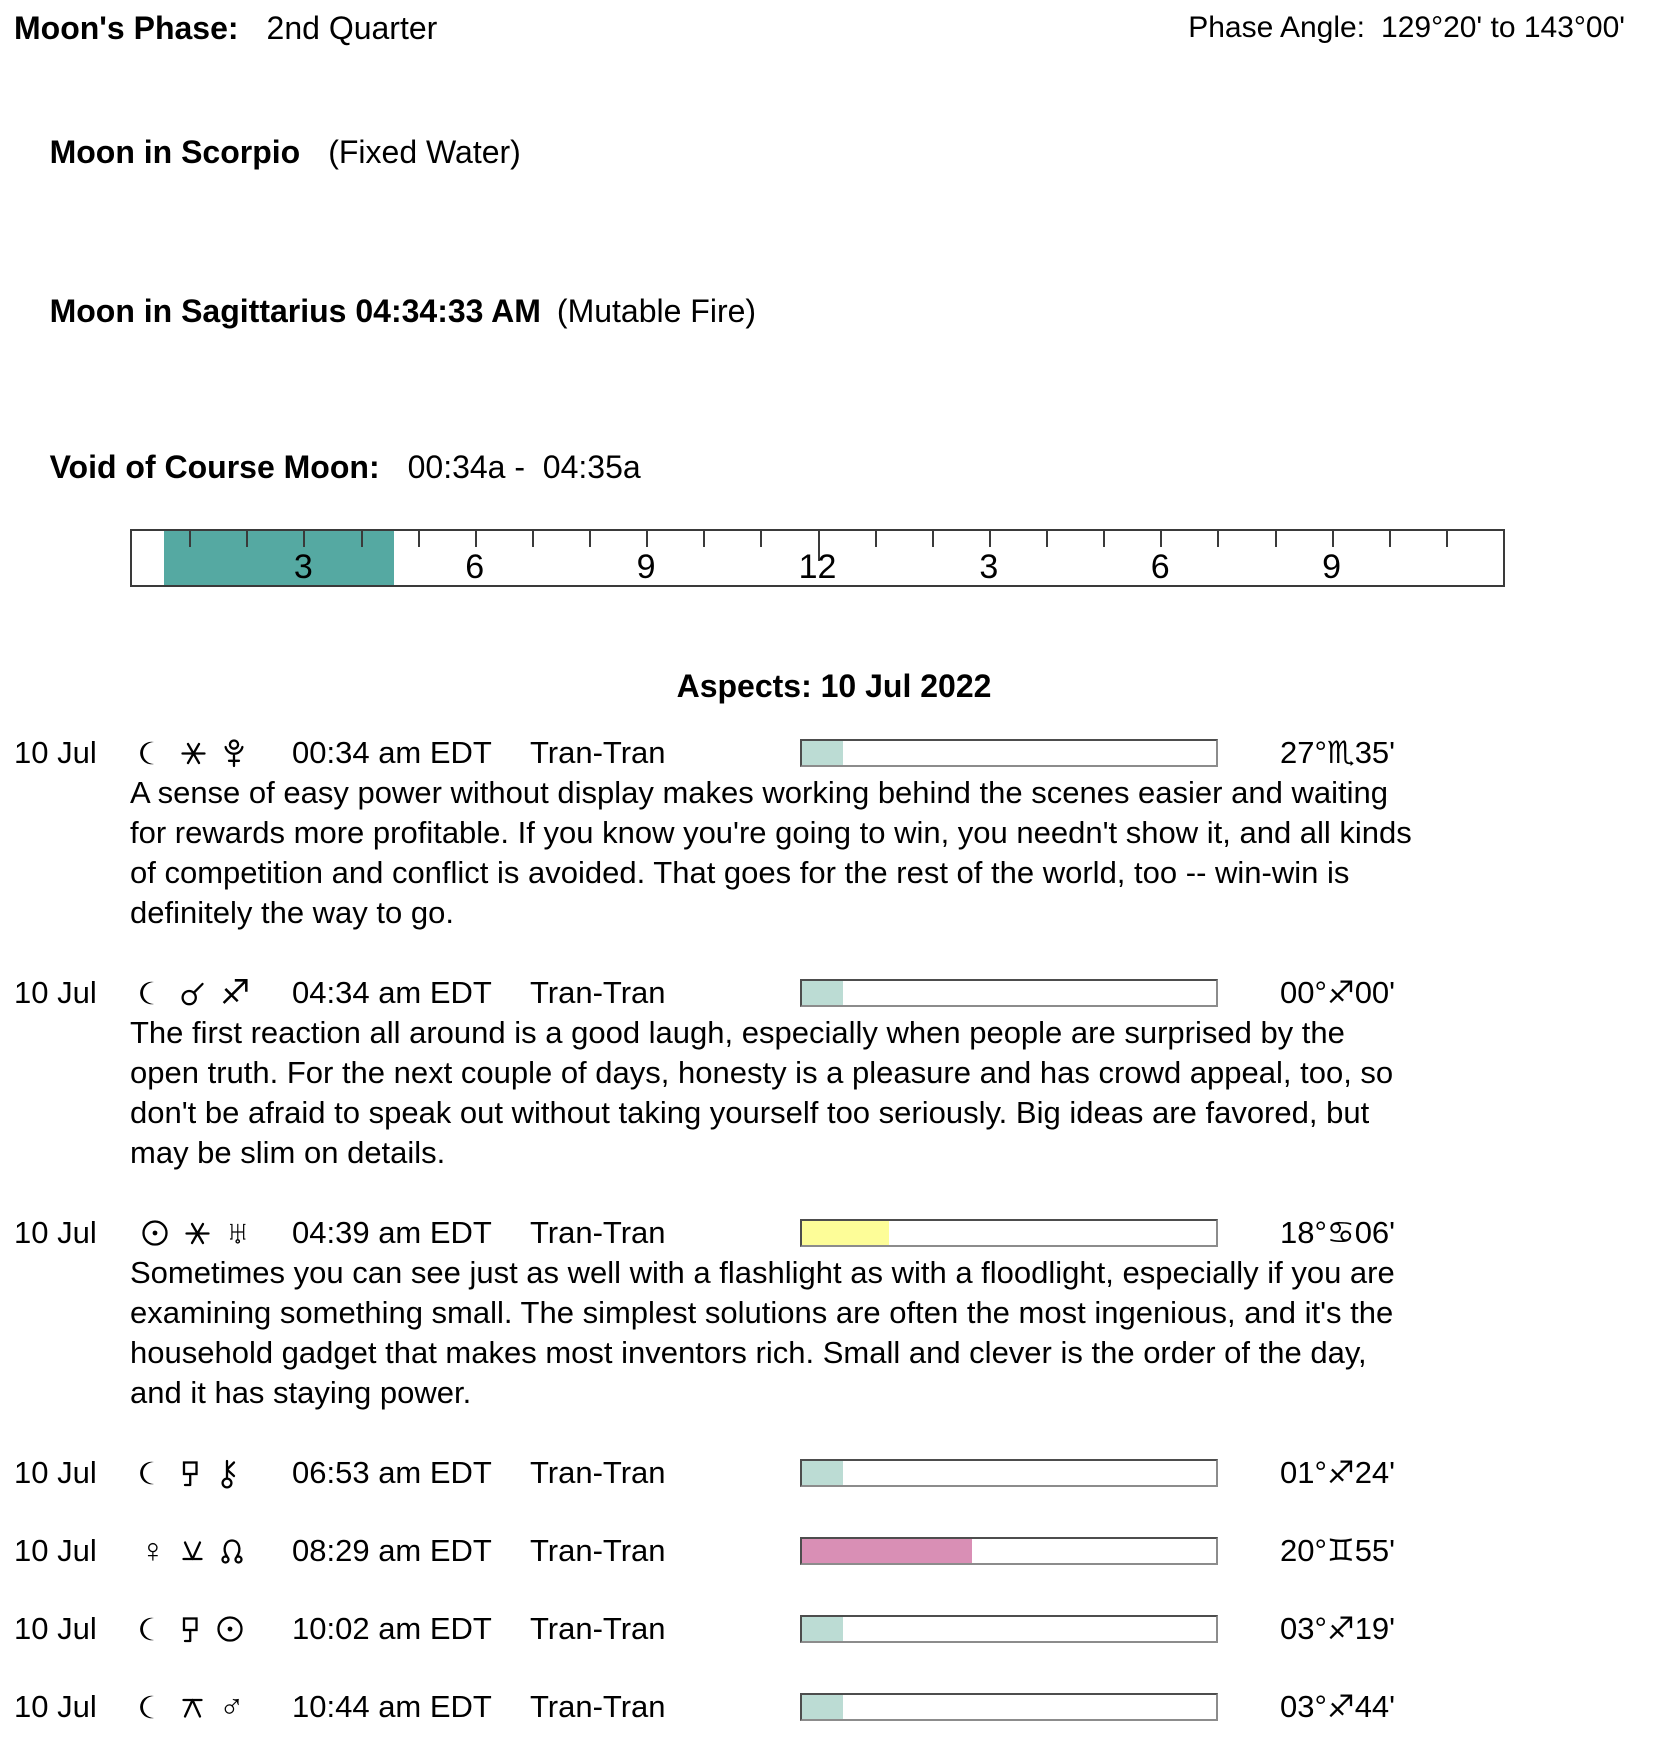  I want to click on aspect-position: 03°♐19', so click(1445, 1629).